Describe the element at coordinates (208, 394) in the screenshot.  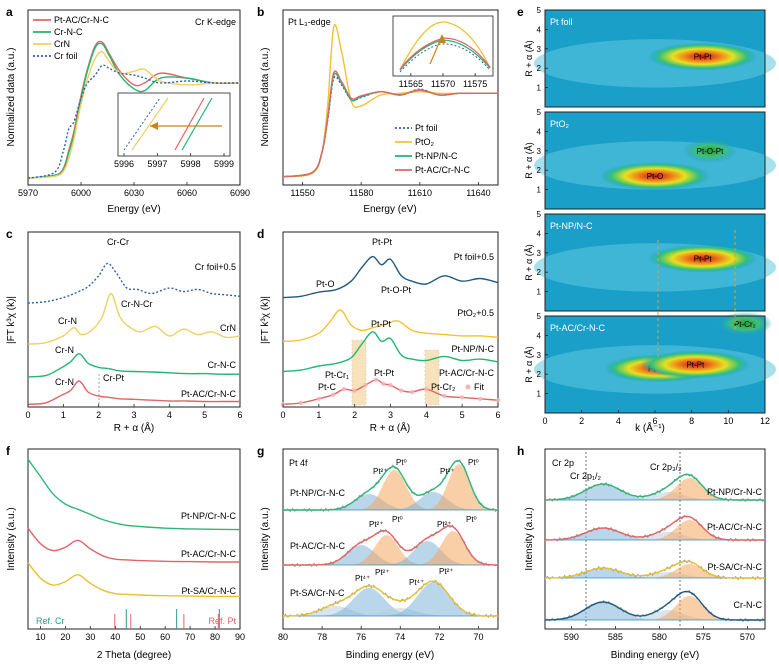
I see `series-label-c-ptac: Pt-AC/Cr-N-C` at that location.